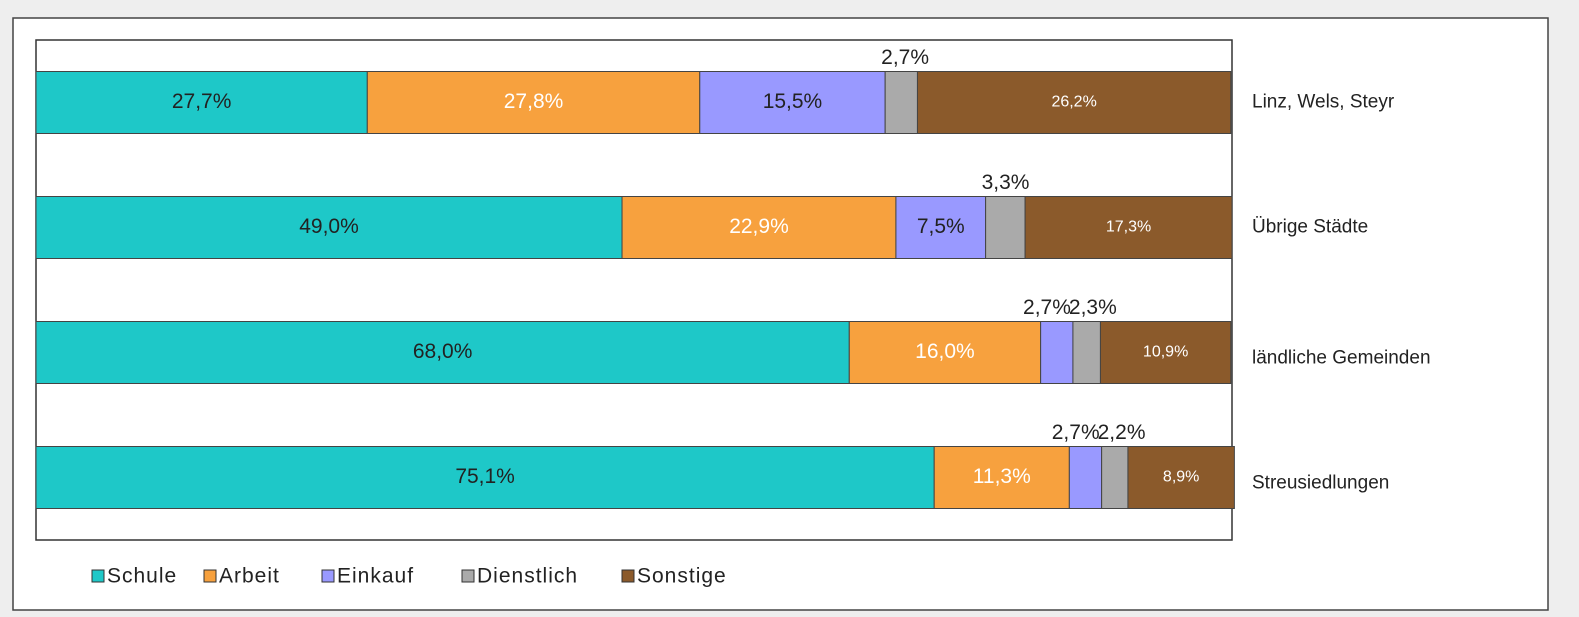 The width and height of the screenshot is (1579, 617). What do you see at coordinates (527, 576) in the screenshot?
I see `legend-label: Dienstlich` at bounding box center [527, 576].